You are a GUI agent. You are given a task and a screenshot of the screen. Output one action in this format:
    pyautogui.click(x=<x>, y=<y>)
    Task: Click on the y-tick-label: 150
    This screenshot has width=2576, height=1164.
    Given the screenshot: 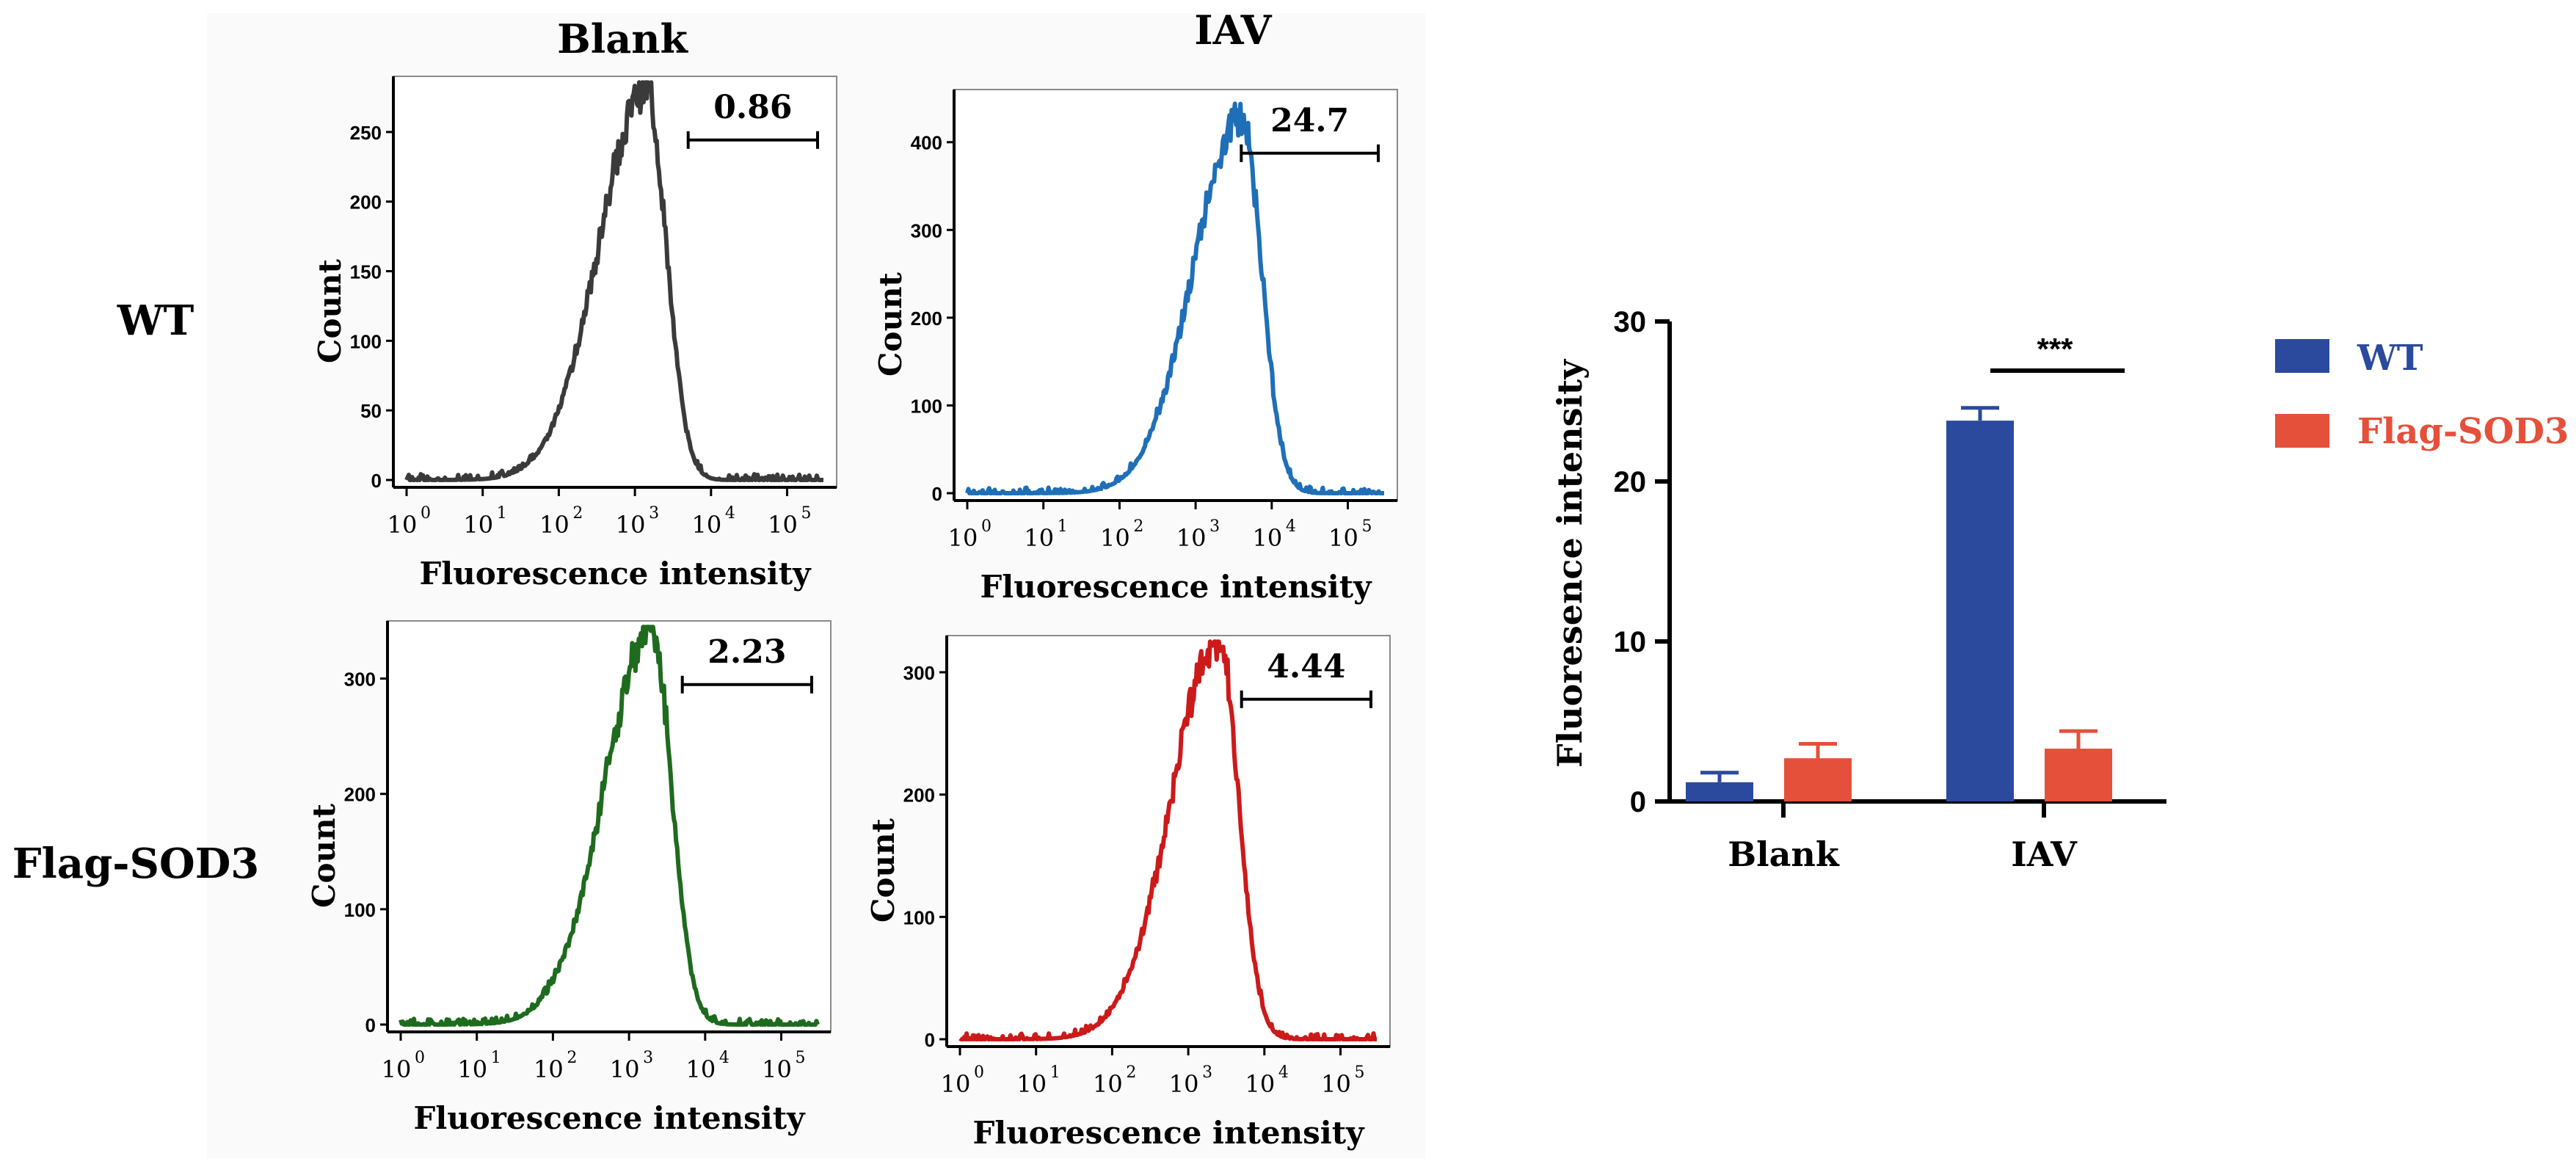 What is the action you would take?
    pyautogui.click(x=366, y=272)
    